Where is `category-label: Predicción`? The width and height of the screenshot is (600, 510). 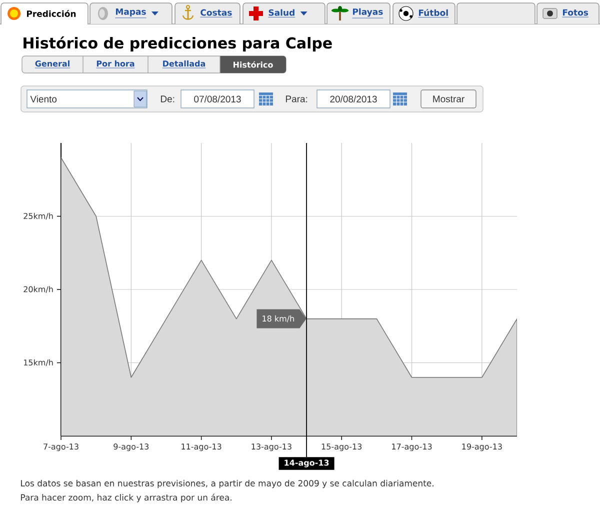 category-label: Predicción is located at coordinates (51, 13).